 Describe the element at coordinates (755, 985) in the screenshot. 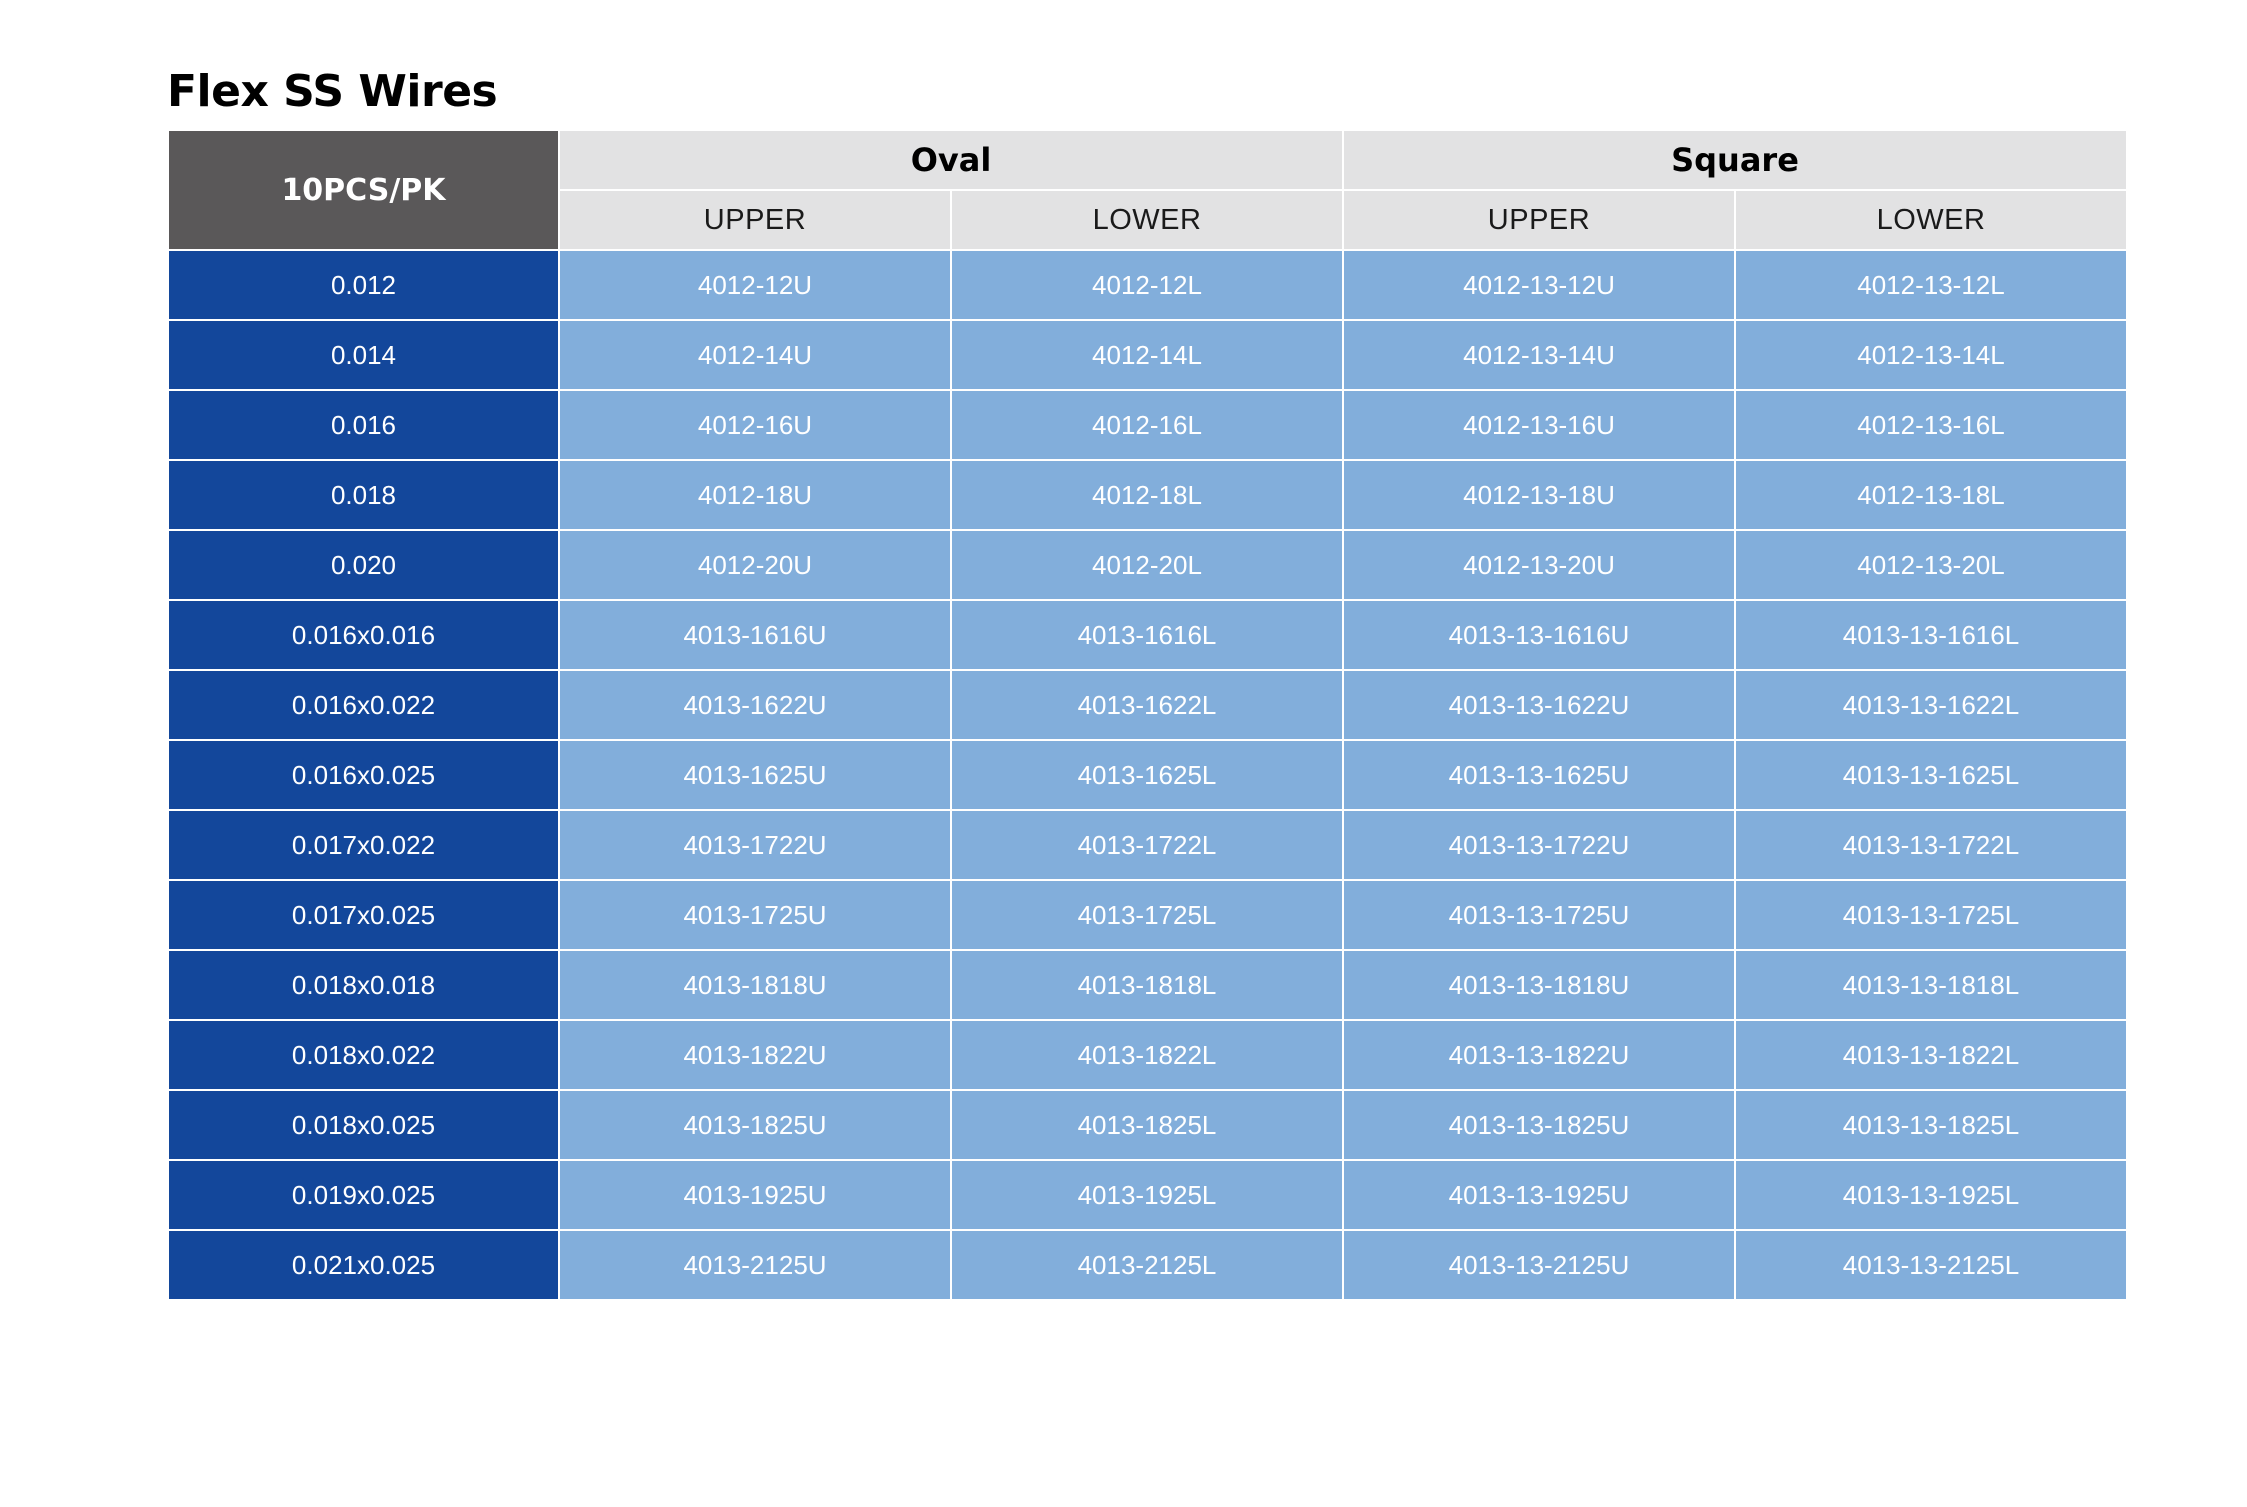

I see `part-number-oval-upper: 4013-1818U` at that location.